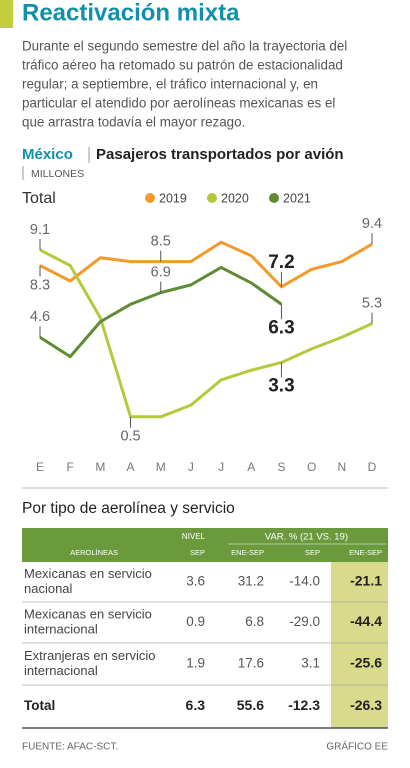 This screenshot has height=768, width=410. Describe the element at coordinates (251, 581) in the screenshot. I see `cell: 31.2` at that location.